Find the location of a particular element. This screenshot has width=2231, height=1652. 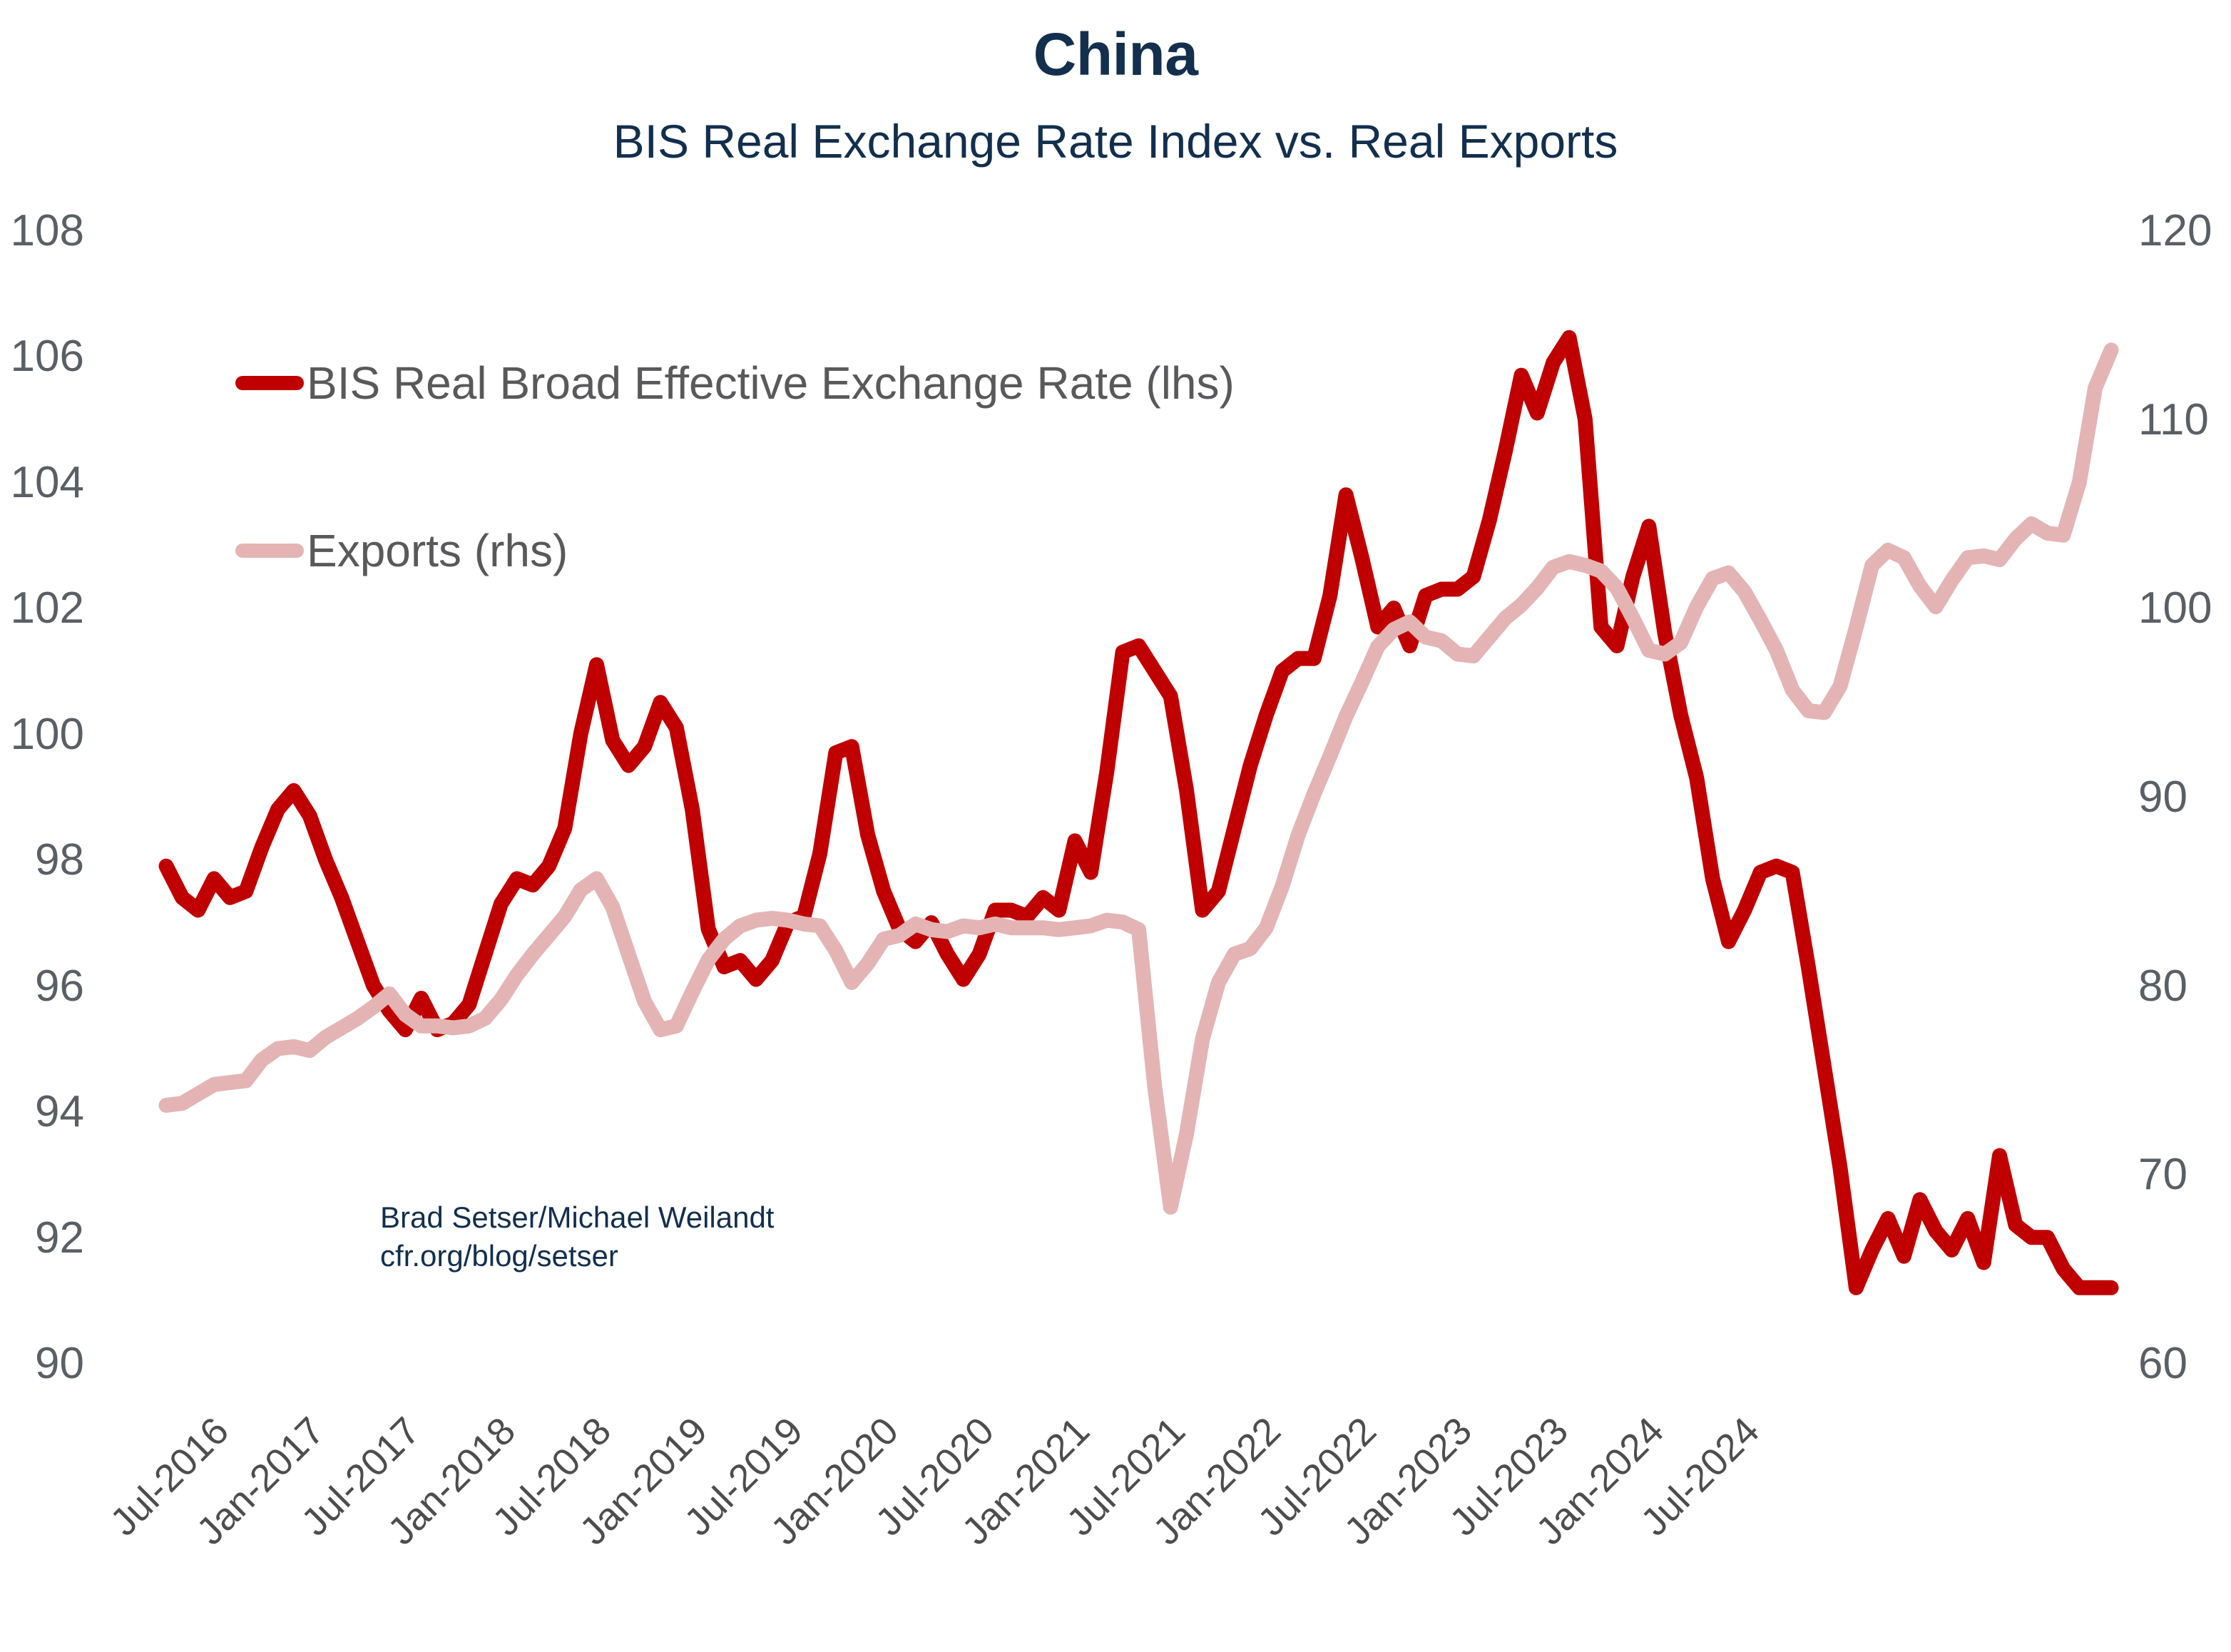

page-title: China is located at coordinates (1115, 54).